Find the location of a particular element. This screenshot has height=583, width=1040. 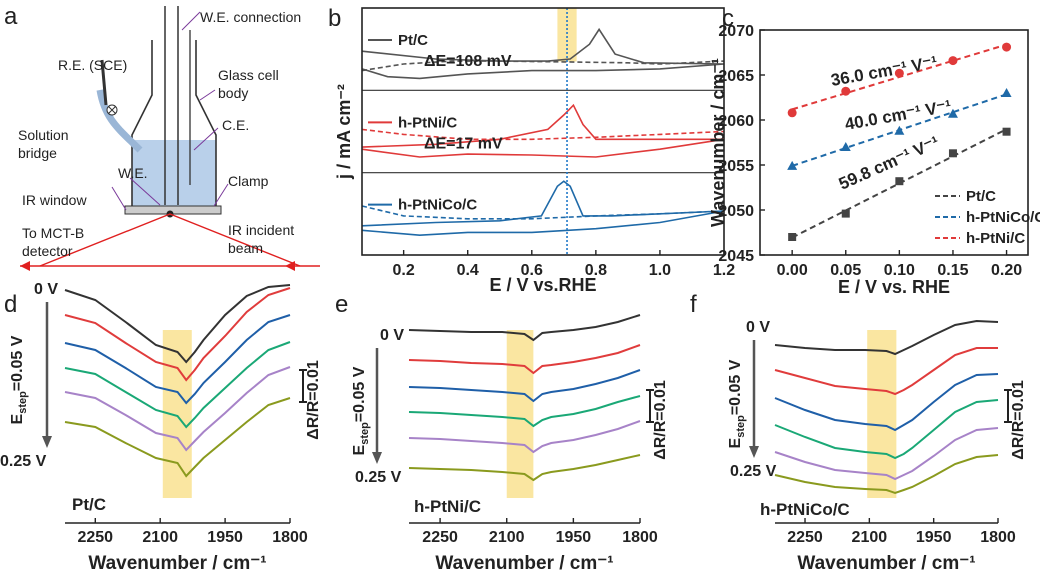

frame is located at coordinates (894, 142).